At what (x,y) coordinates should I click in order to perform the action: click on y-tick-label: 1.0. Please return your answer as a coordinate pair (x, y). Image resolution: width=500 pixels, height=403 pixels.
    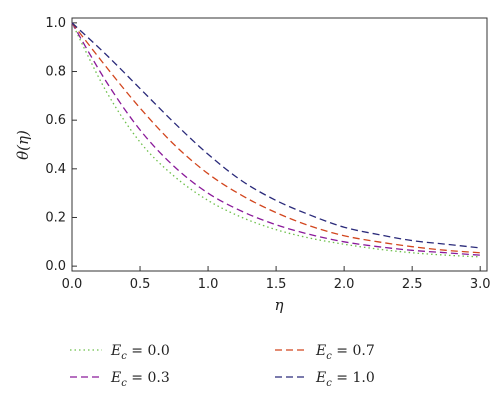
    Looking at the image, I should click on (55, 23).